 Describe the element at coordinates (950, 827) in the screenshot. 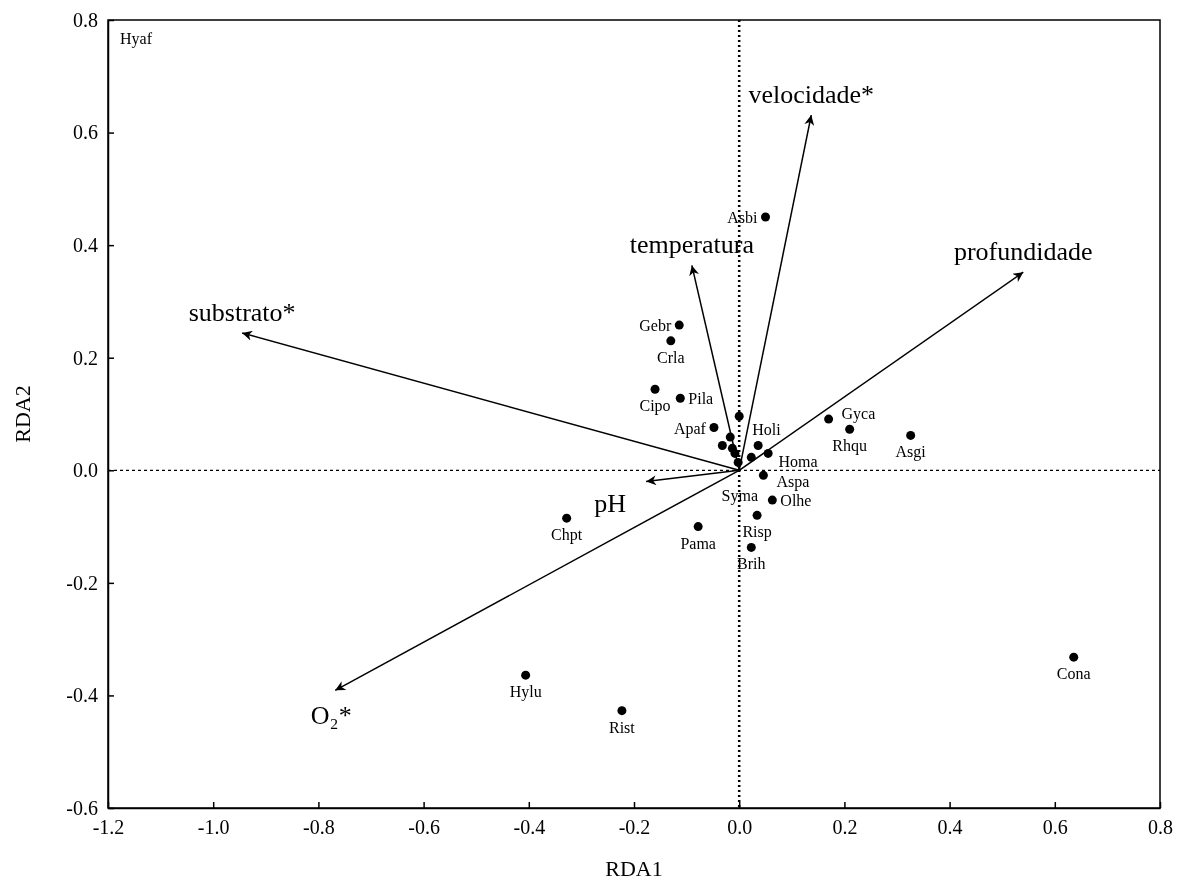

I see `x-tick-label: 0.4` at that location.